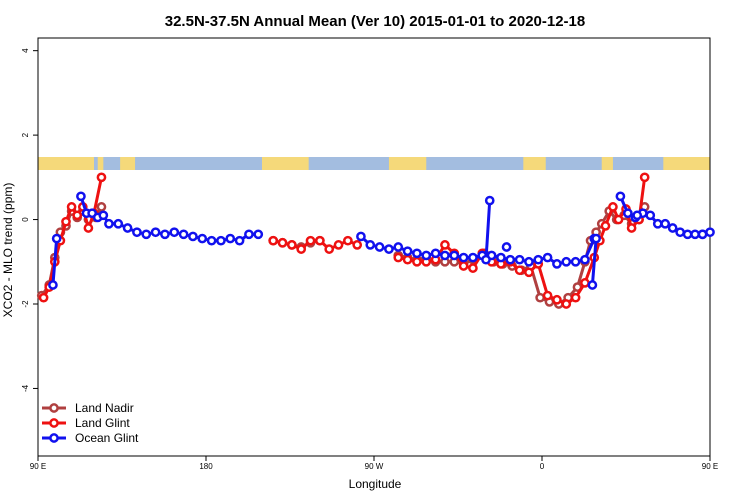 The height and width of the screenshot is (500, 750). I want to click on y-axis-label: XCO2 - MLO trend (ppm), so click(8, 250).